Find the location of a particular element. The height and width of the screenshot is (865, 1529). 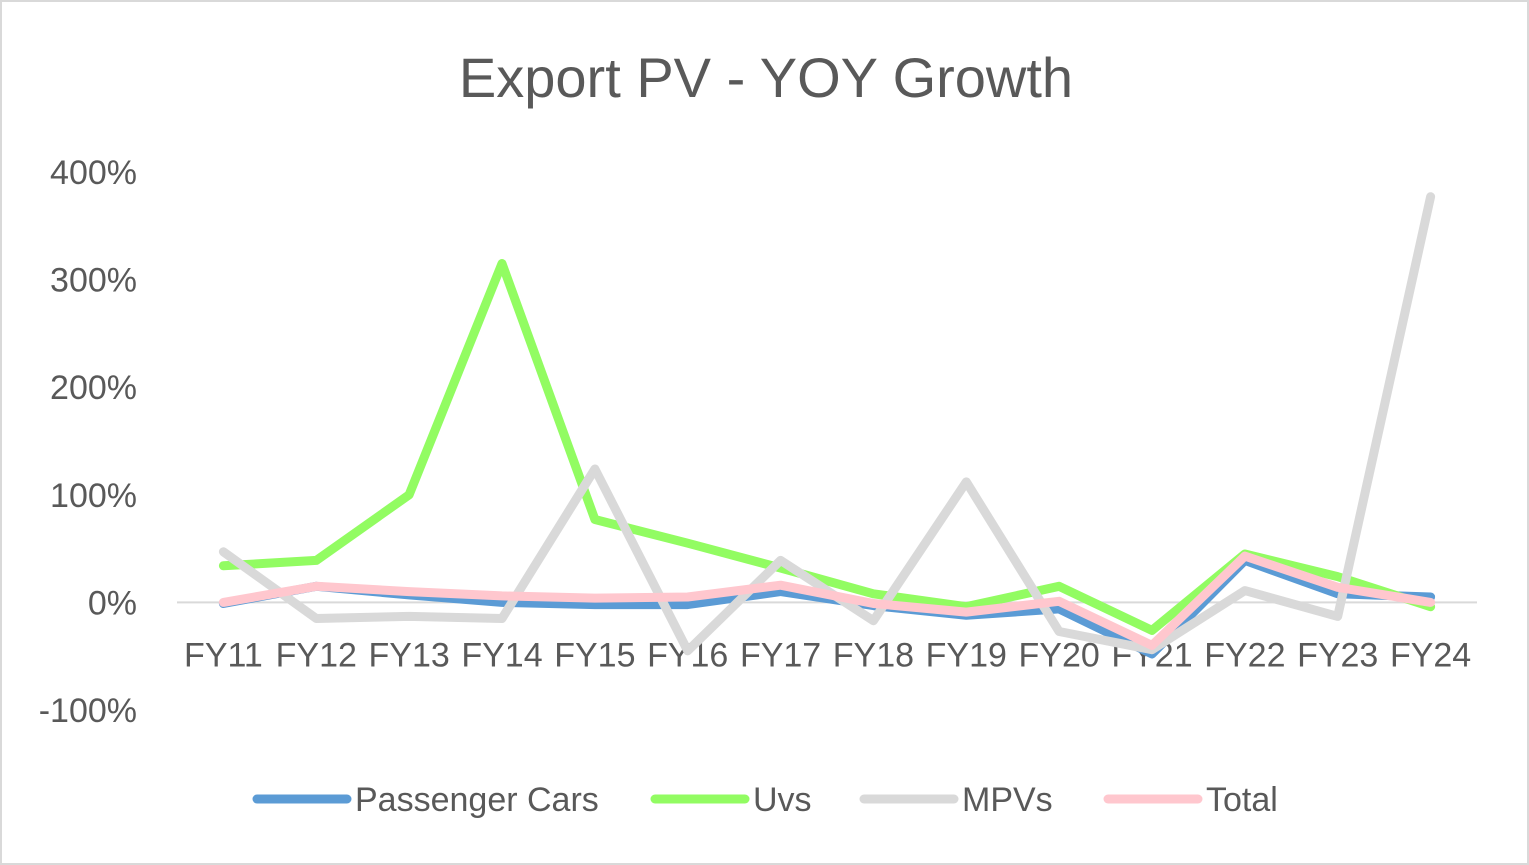

x-tick-label: FY19 is located at coordinates (966, 655).